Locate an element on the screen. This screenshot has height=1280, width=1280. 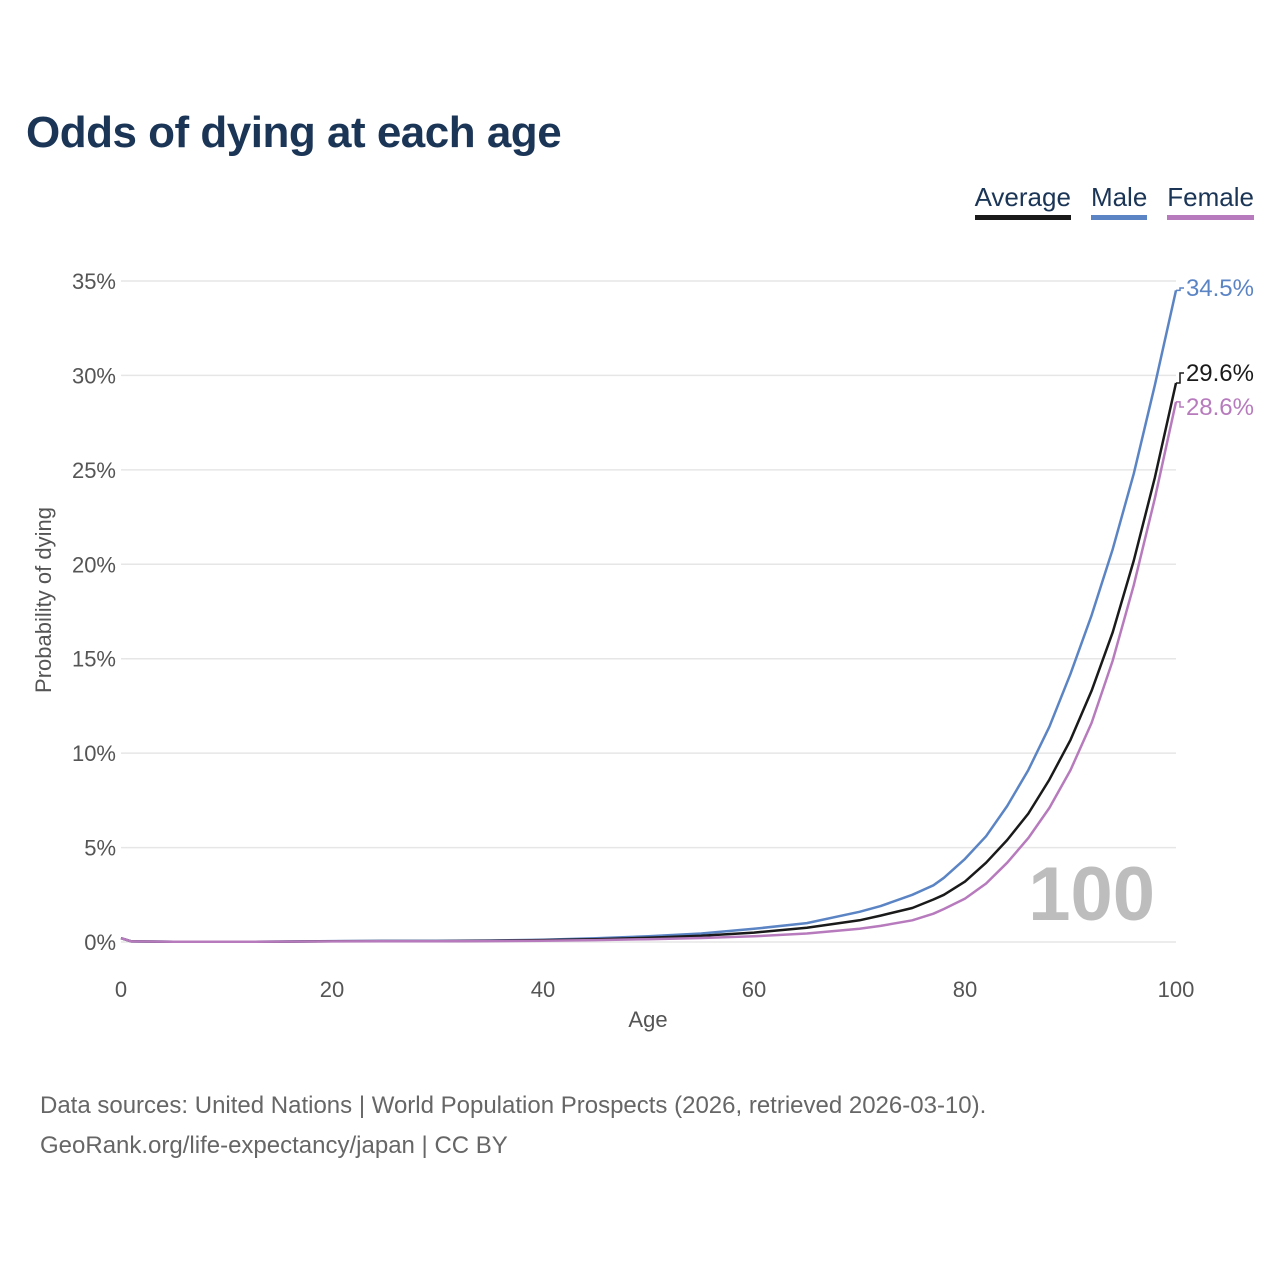
current-age-watermark: 100 is located at coordinates (1091, 894).